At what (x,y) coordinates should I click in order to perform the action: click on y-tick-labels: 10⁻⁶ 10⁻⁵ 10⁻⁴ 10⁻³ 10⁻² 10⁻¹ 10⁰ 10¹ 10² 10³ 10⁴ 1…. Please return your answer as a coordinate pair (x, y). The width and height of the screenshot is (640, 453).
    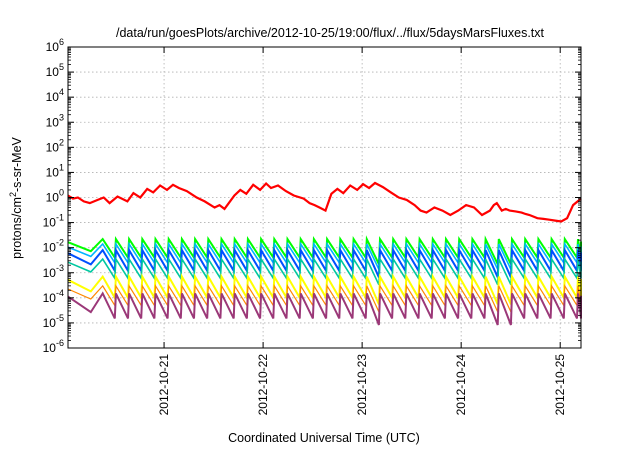
    Looking at the image, I should click on (53, 196).